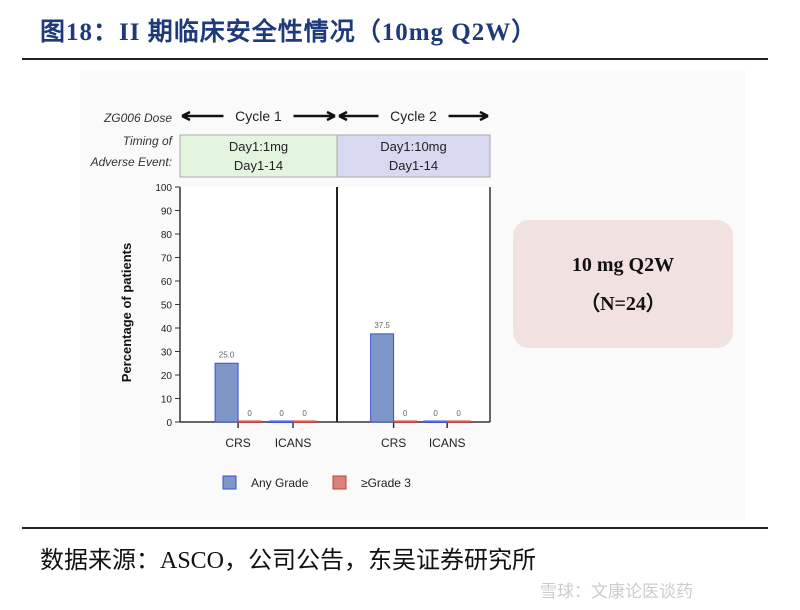 The width and height of the screenshot is (800, 610). Describe the element at coordinates (258, 146) in the screenshot. I see `cycle-dose: Day1:1mg` at that location.